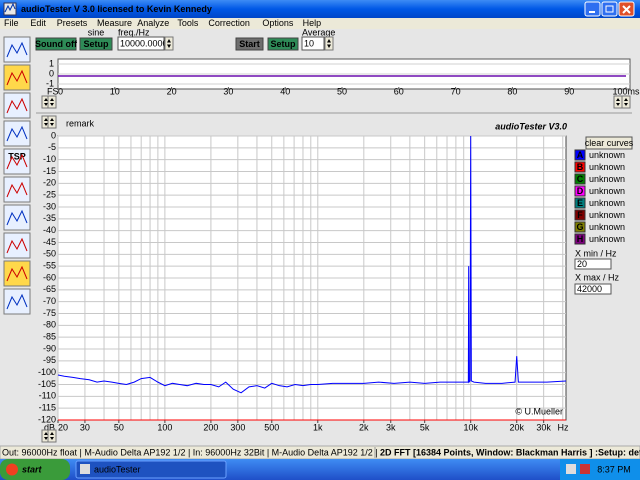  Describe the element at coordinates (114, 23) in the screenshot. I see `menu-item: Measure` at that location.